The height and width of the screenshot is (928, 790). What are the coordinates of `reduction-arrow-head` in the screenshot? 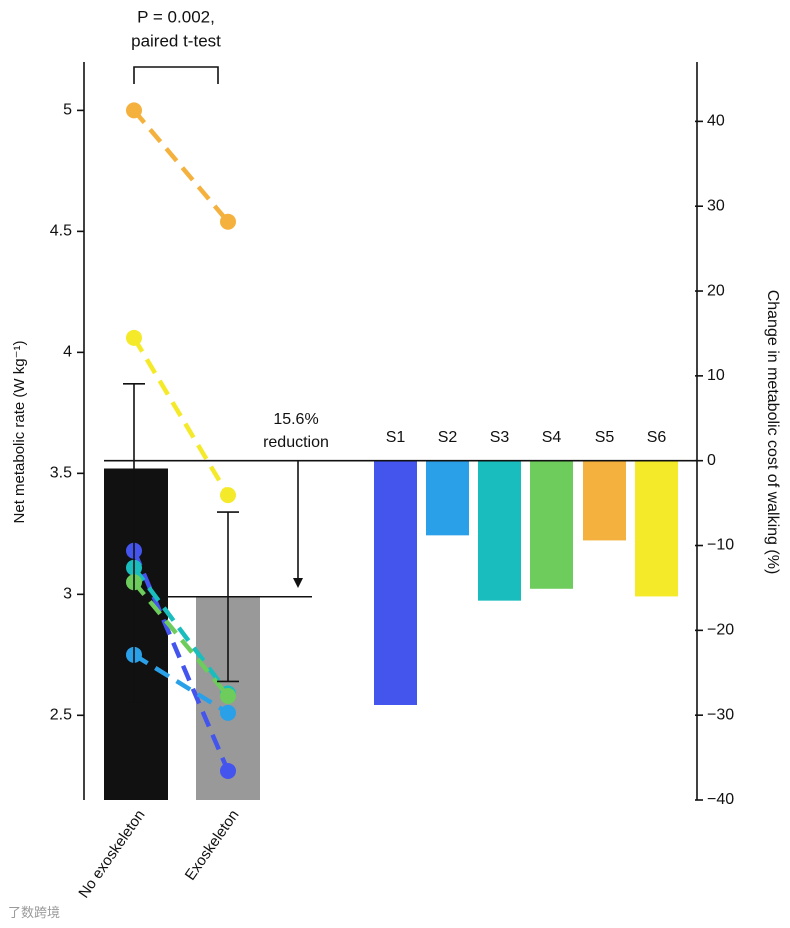 It's located at (298, 583).